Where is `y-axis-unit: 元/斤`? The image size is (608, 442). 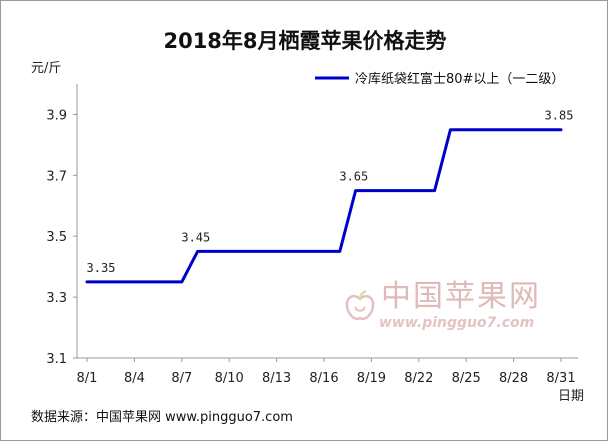
y-axis-unit: 元/斤 is located at coordinates (46, 68).